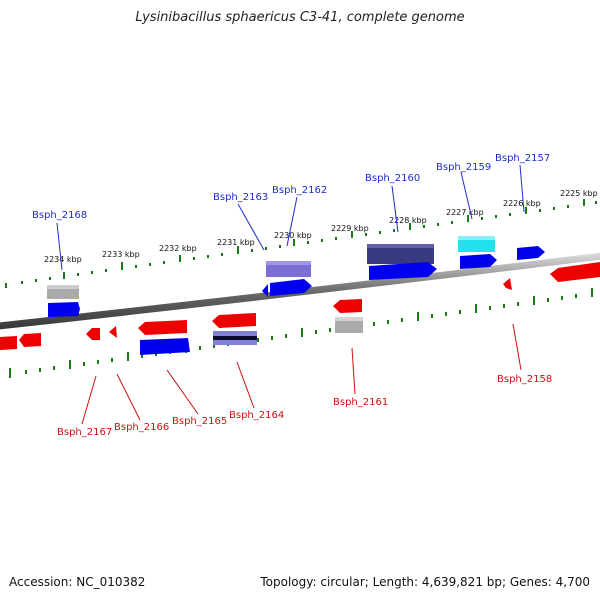  Describe the element at coordinates (178, 248) in the screenshot. I see `scale-tick-label: 2232 kbp` at that location.